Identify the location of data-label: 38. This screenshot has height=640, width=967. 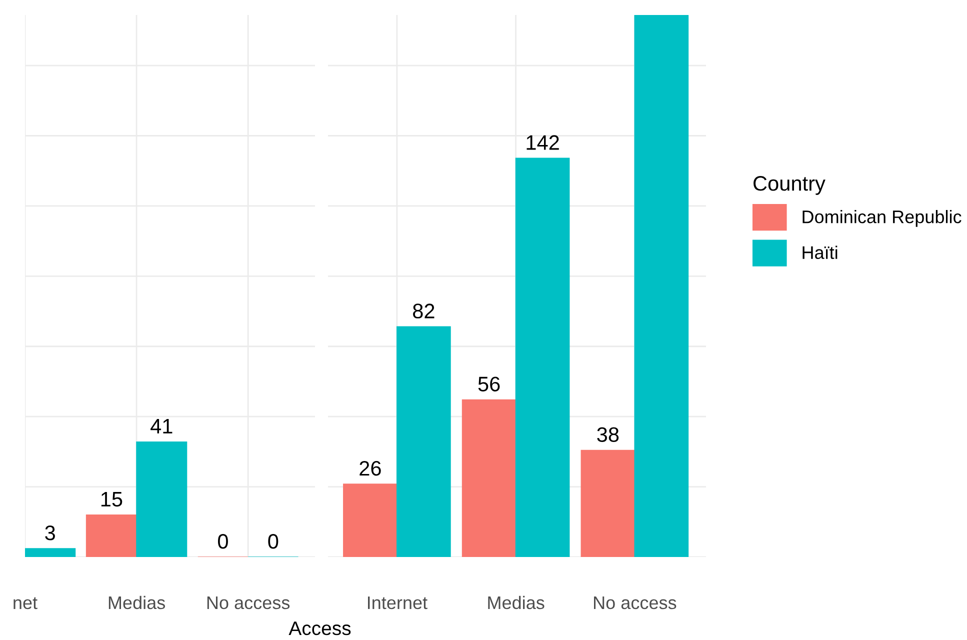
(608, 434).